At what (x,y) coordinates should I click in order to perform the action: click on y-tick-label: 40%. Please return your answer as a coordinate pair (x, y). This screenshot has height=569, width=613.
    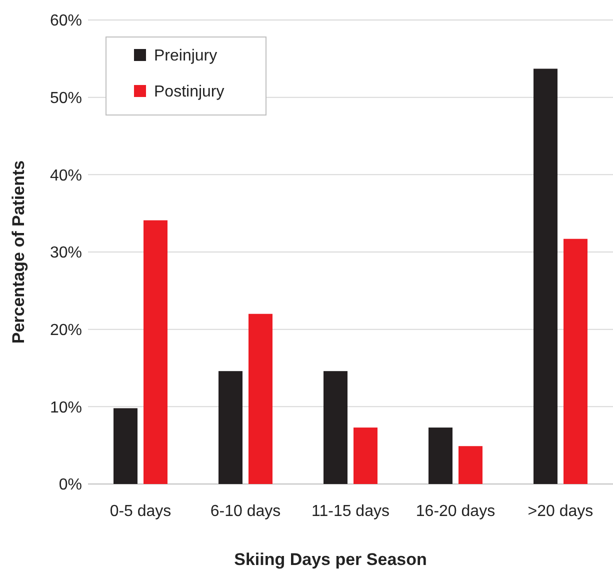
    Looking at the image, I should click on (66, 175).